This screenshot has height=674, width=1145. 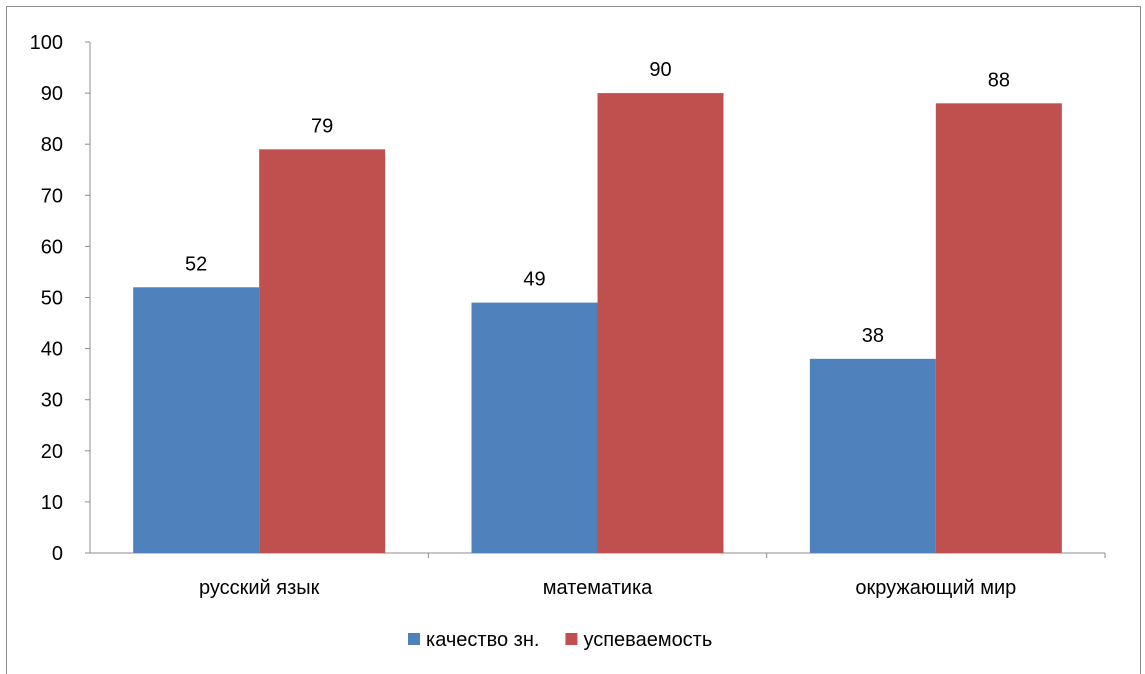 I want to click on y-tick-label: 10, so click(x=52, y=503).